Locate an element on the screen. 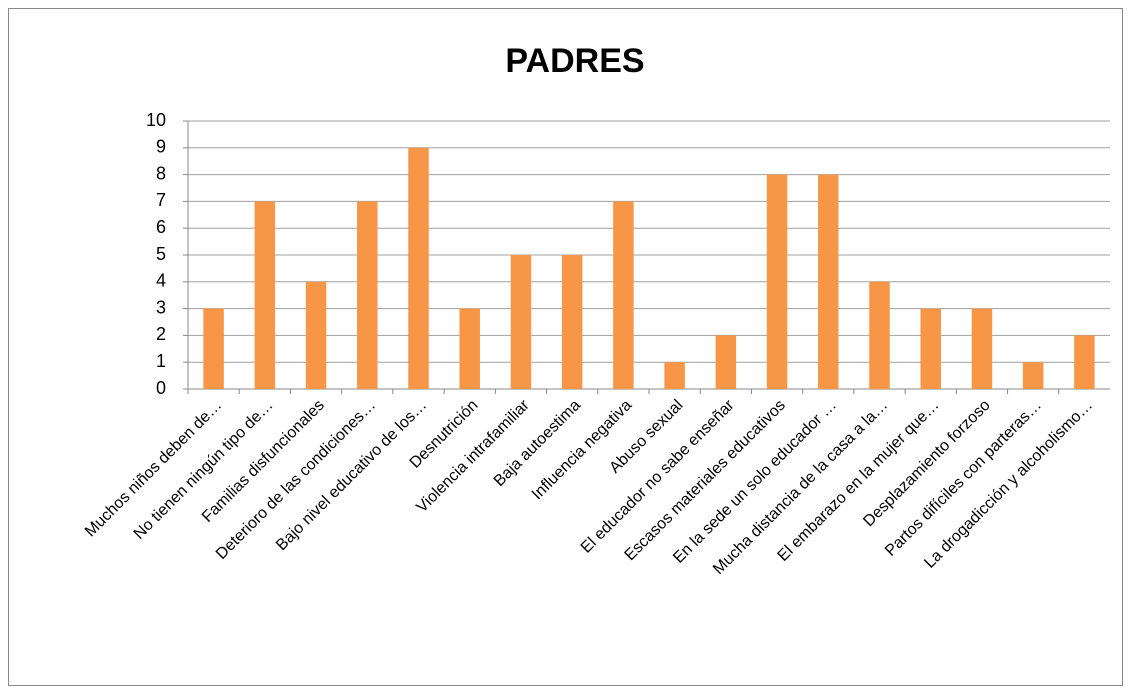  y-tick-label: 6 is located at coordinates (161, 227).